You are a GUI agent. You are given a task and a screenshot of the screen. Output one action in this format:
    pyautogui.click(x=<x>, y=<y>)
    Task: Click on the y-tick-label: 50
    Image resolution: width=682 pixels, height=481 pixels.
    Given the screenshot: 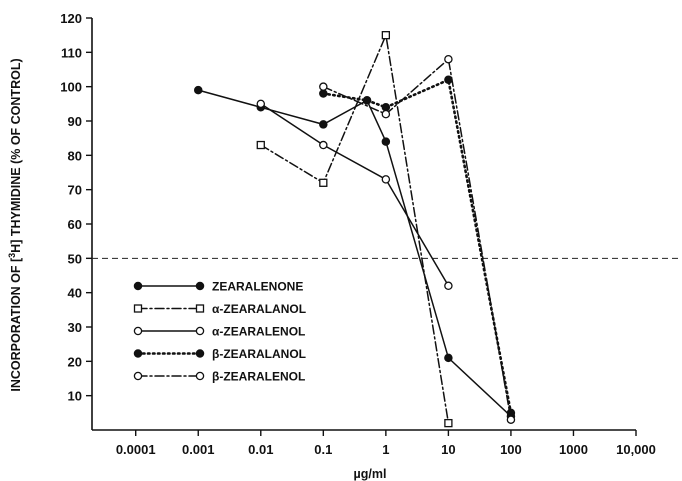 What is the action you would take?
    pyautogui.click(x=75, y=258)
    